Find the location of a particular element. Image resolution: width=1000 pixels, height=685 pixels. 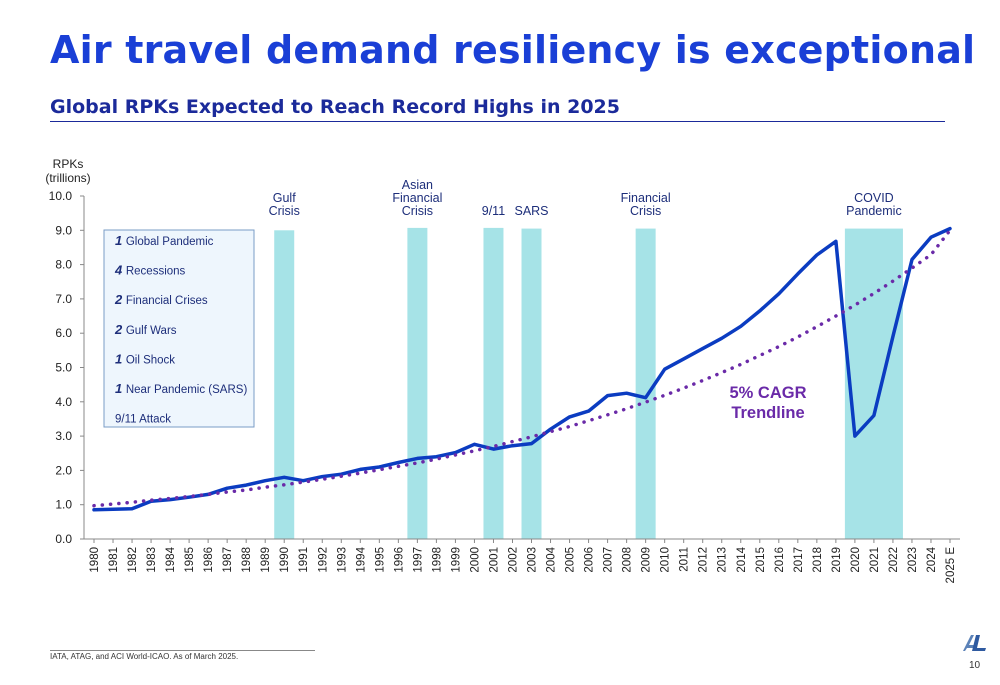

x-tick-label: 2009 is located at coordinates (647, 560).